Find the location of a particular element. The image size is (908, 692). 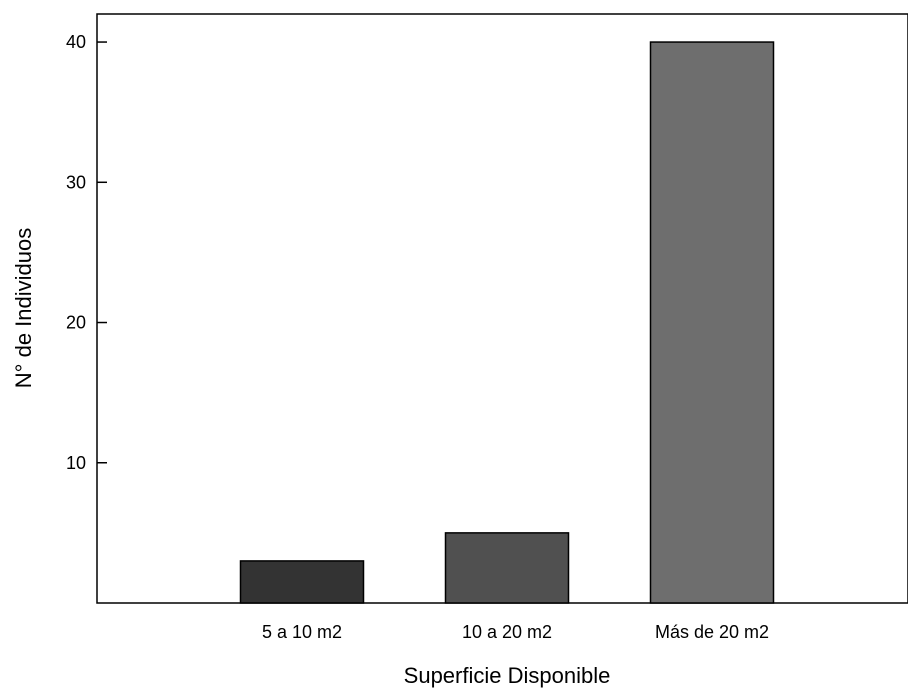

y-tick-label: 10 is located at coordinates (76, 463).